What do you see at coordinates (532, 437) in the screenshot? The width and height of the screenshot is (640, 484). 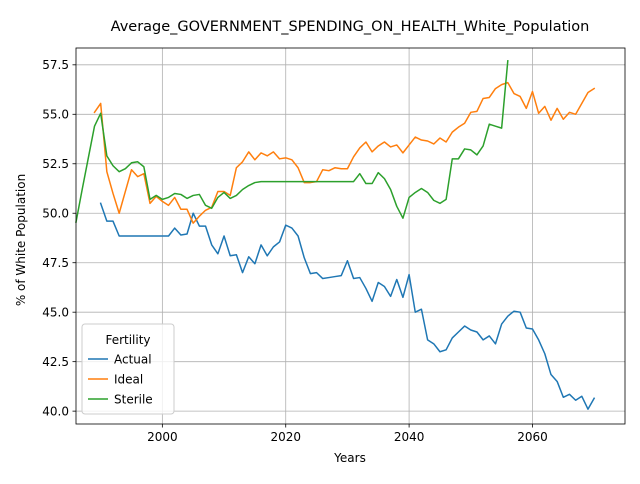 I see `x-tick-label: 2060` at bounding box center [532, 437].